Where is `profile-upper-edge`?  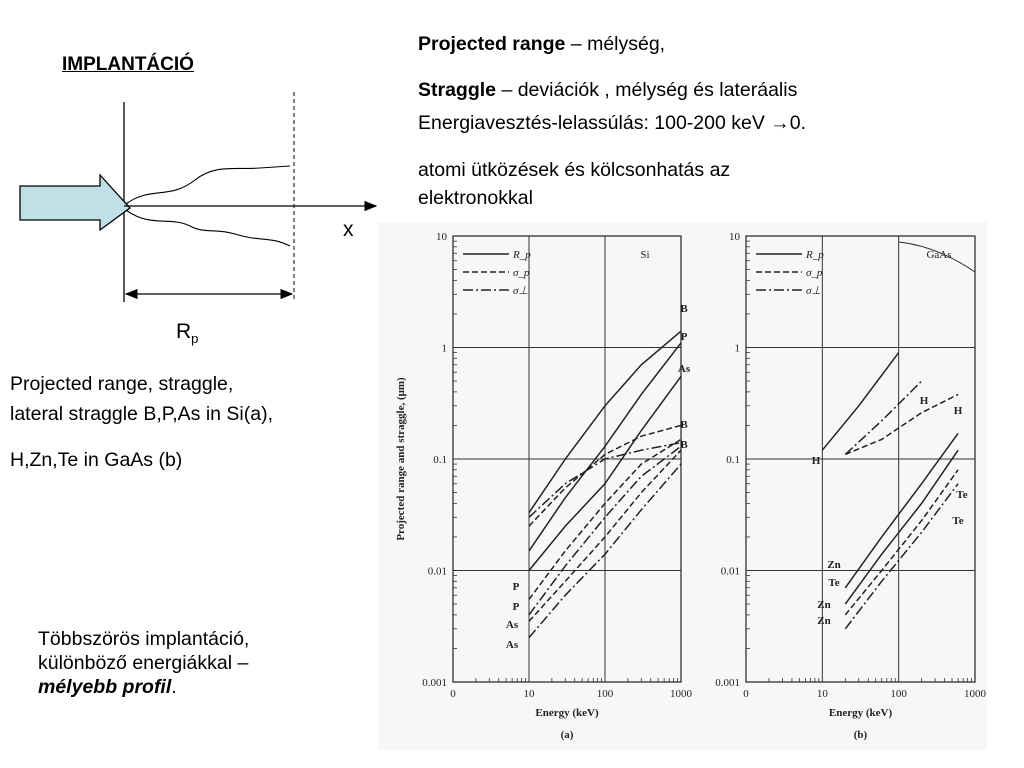
profile-upper-edge is located at coordinates (208, 185).